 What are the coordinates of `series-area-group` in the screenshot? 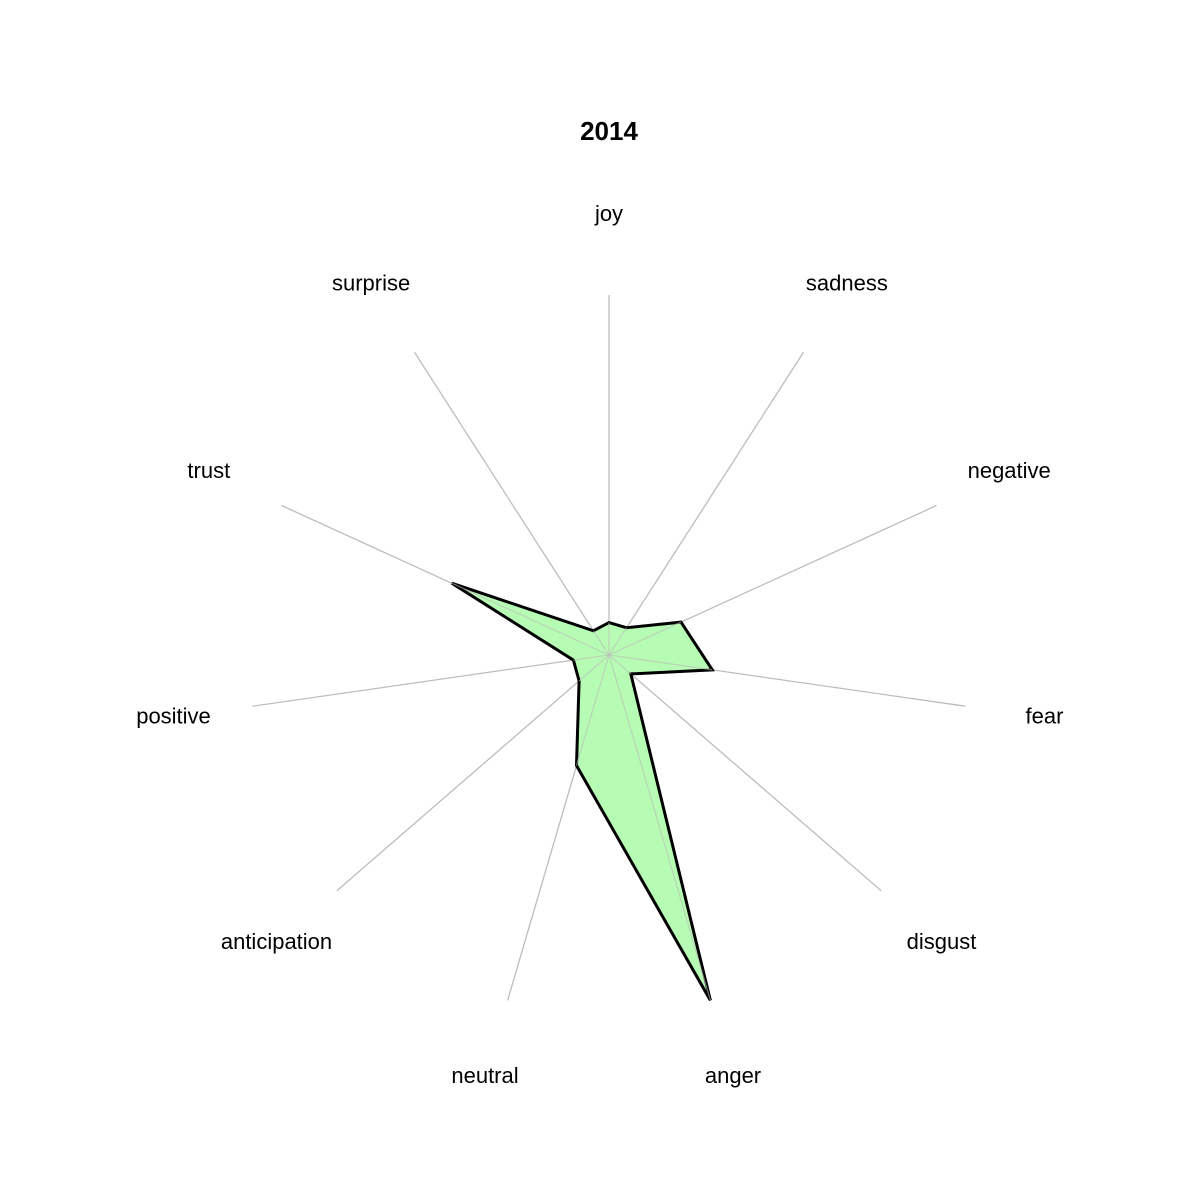 It's located at (582, 791).